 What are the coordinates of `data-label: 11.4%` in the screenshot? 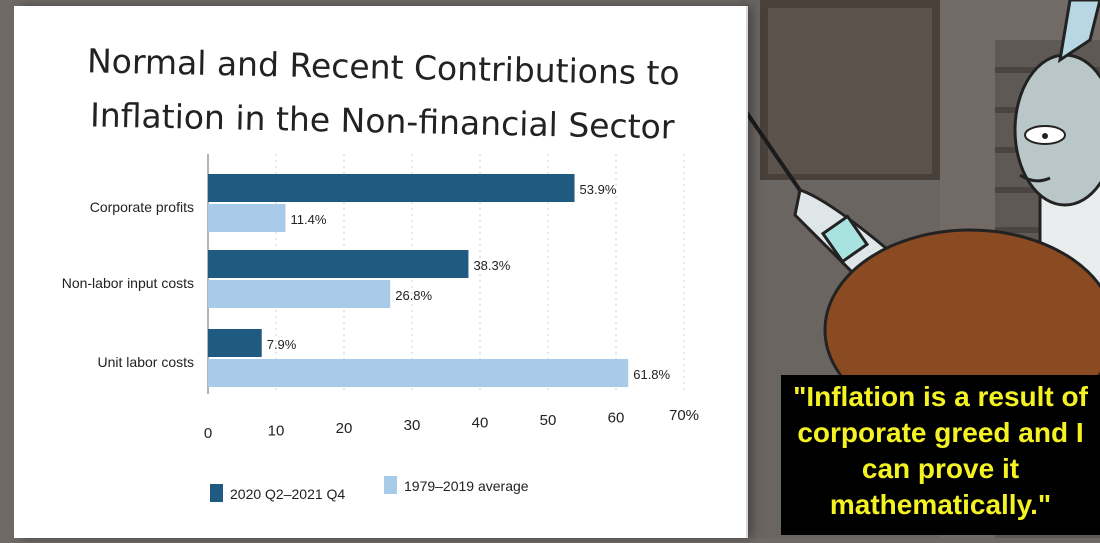 It's located at (309, 219).